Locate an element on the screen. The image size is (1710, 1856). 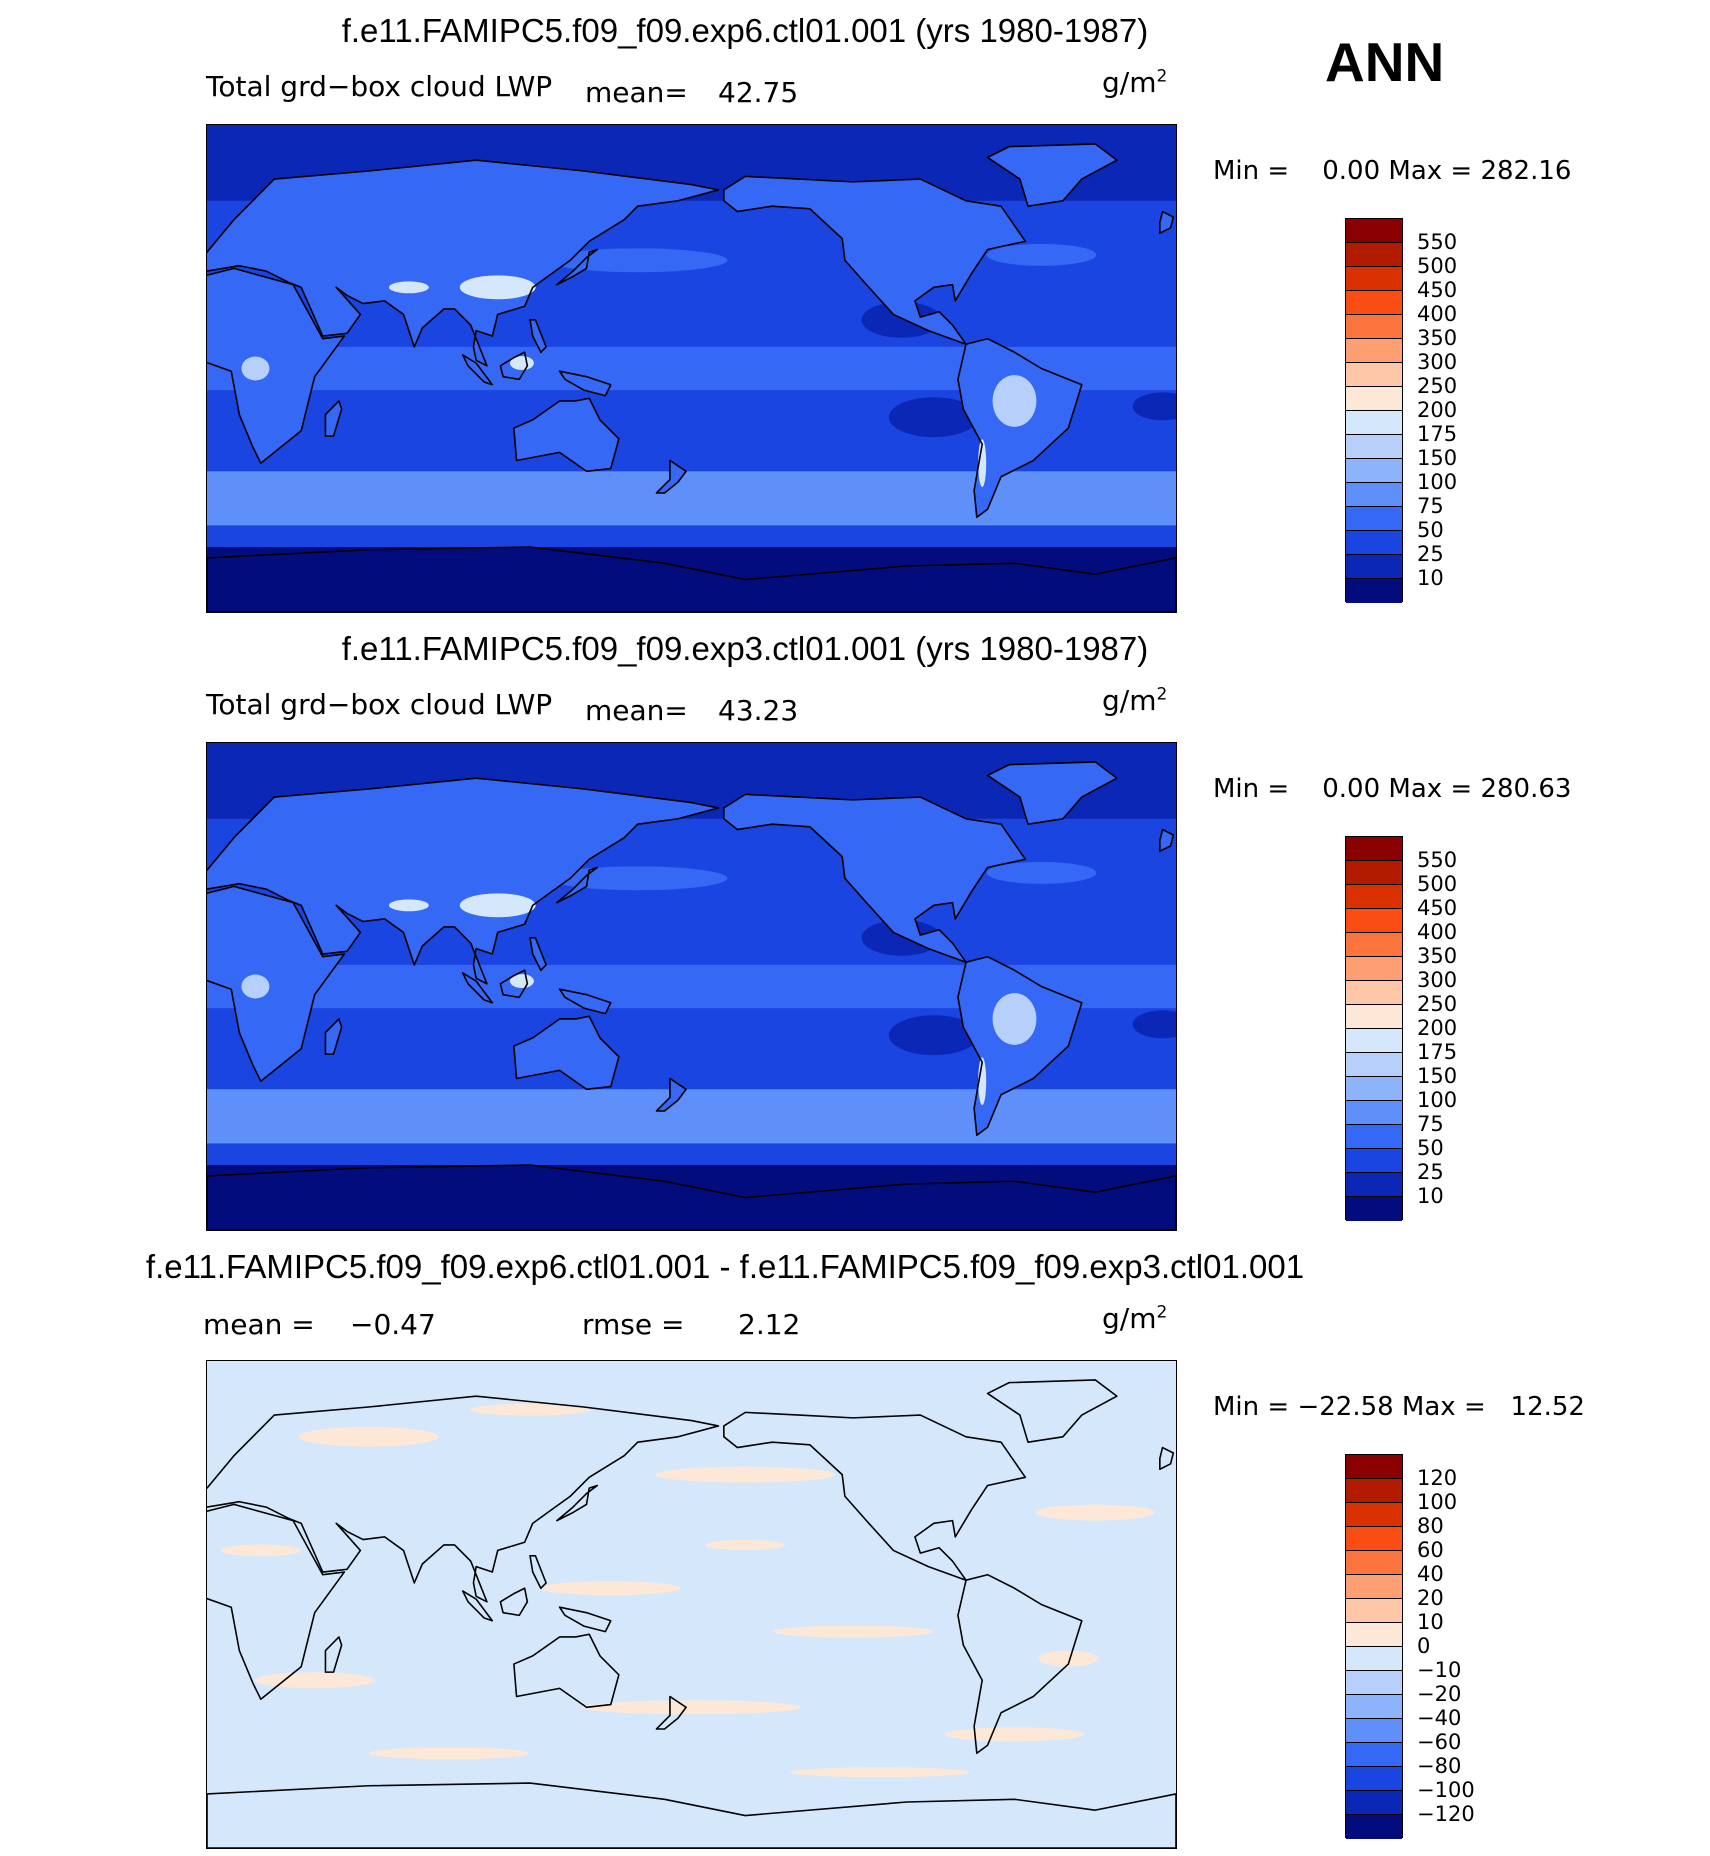
coastline-madagascar is located at coordinates (333, 1654).